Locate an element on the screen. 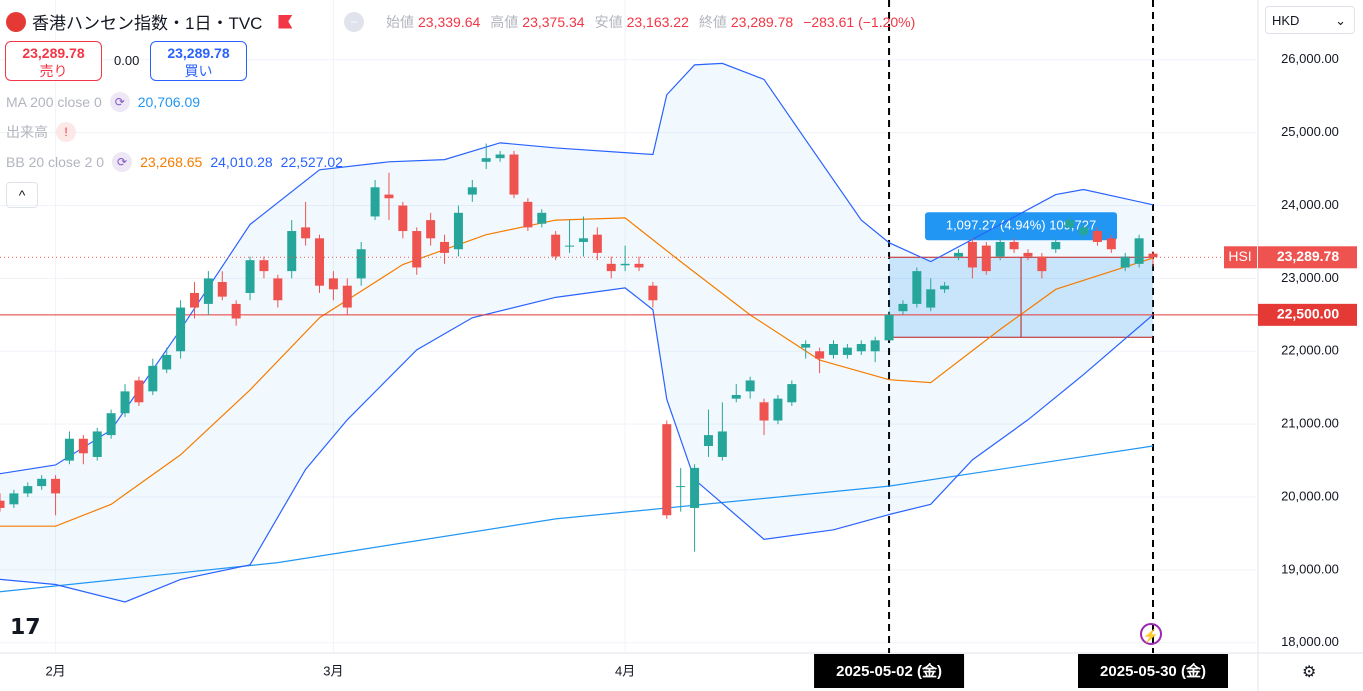 Image resolution: width=1363 pixels, height=691 pixels. symbol-badge is located at coordinates (1240, 257).